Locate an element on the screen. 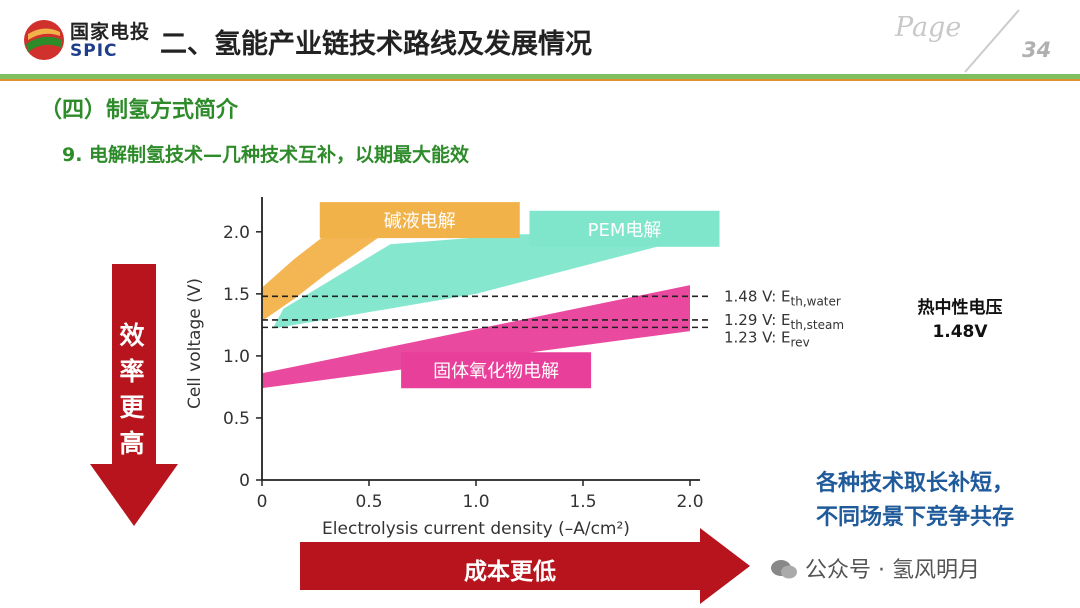  x-tick-label: 0.5 is located at coordinates (368, 502).